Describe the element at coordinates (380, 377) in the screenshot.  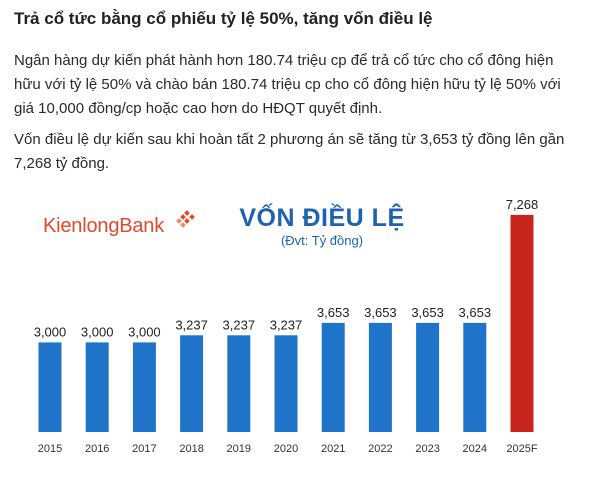
I see `bar-2022` at that location.